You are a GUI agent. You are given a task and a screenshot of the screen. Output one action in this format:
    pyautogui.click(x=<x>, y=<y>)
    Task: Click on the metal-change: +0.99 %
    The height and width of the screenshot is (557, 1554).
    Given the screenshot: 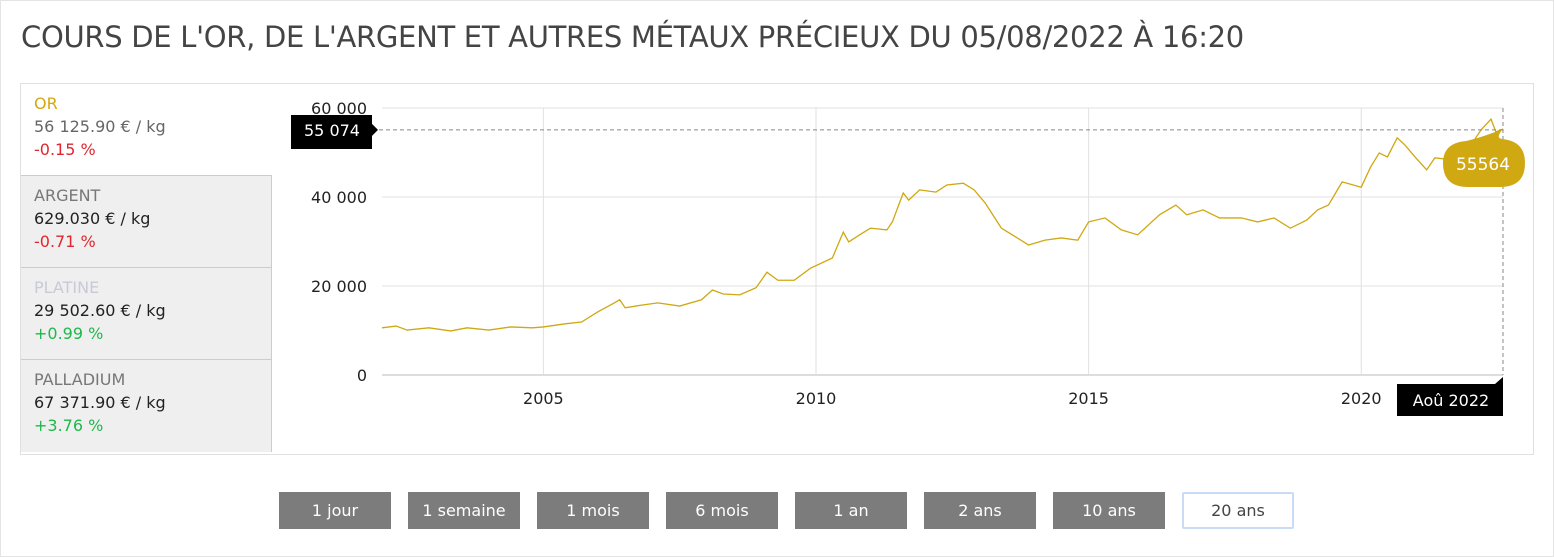 What is the action you would take?
    pyautogui.click(x=69, y=333)
    